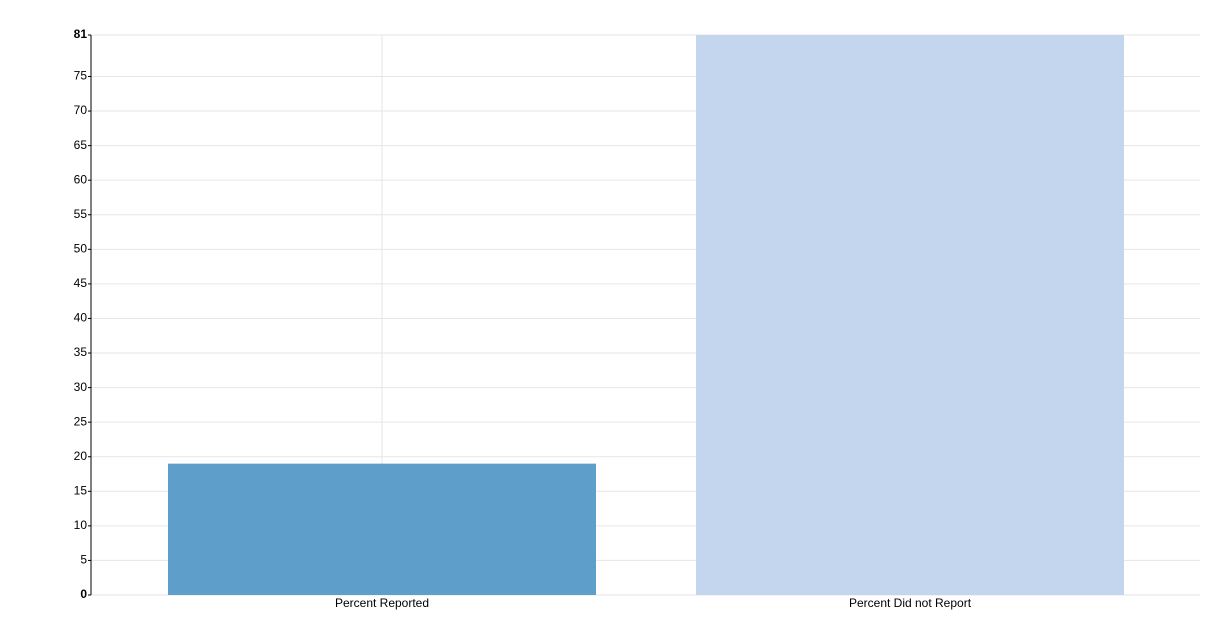  Describe the element at coordinates (81, 387) in the screenshot. I see `y-tick-label: 30` at that location.